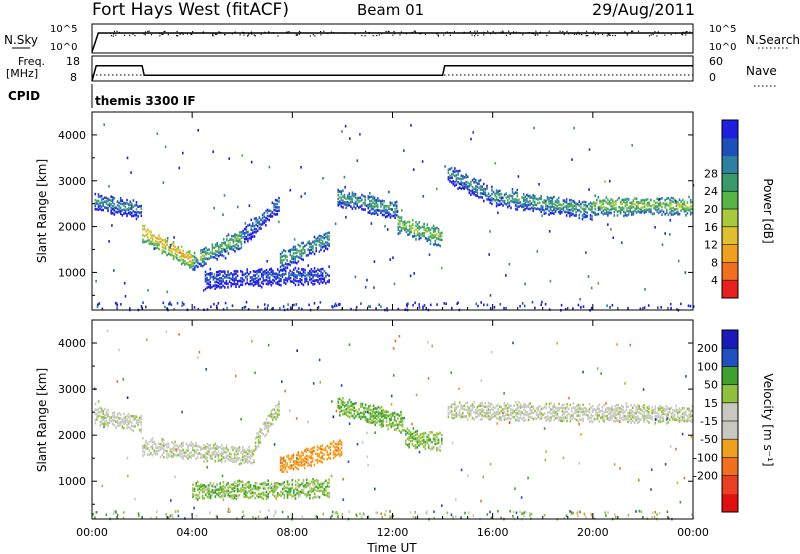 The image size is (800, 554). What do you see at coordinates (730, 430) in the screenshot?
I see `colorbar-swatch` at bounding box center [730, 430].